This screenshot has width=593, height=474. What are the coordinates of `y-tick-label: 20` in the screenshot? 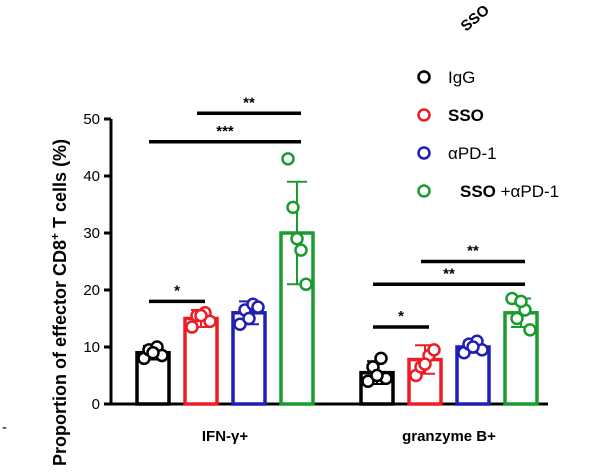 It's located at (91, 290).